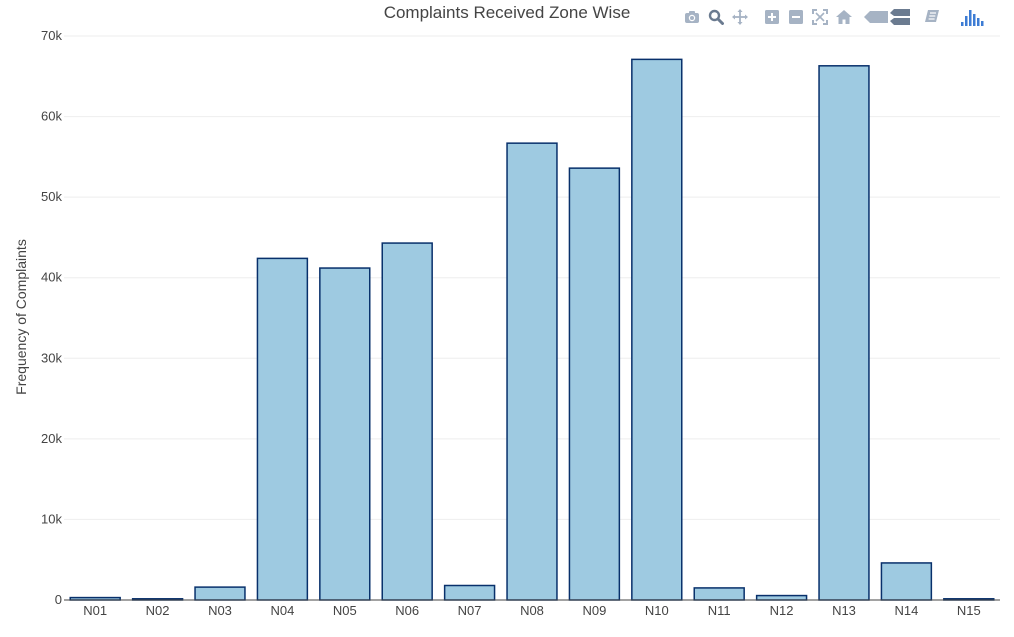  I want to click on modebar, so click(832, 17).